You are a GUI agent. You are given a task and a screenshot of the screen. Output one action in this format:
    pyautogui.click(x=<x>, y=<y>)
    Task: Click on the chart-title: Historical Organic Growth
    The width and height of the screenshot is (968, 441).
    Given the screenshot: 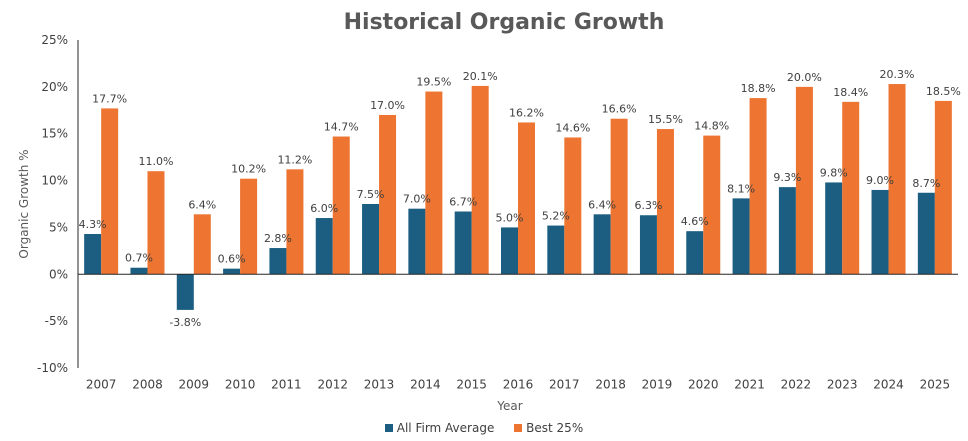 What is the action you would take?
    pyautogui.click(x=504, y=22)
    